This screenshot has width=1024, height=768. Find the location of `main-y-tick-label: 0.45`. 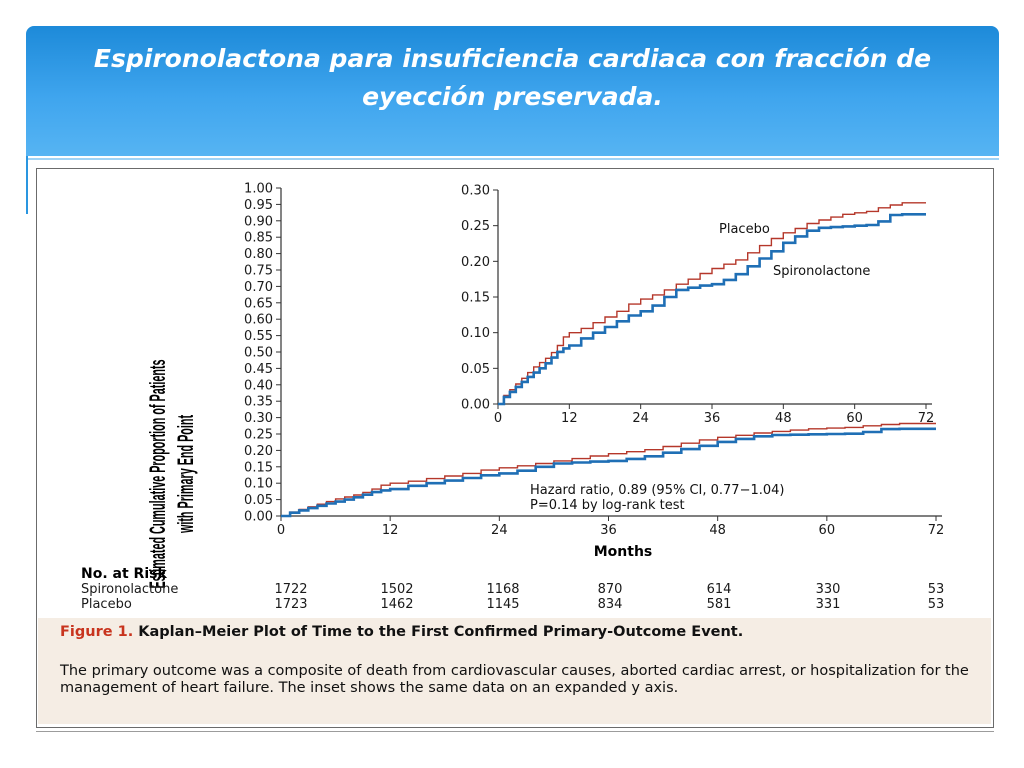

main-y-tick-label: 0.45 is located at coordinates (258, 369).